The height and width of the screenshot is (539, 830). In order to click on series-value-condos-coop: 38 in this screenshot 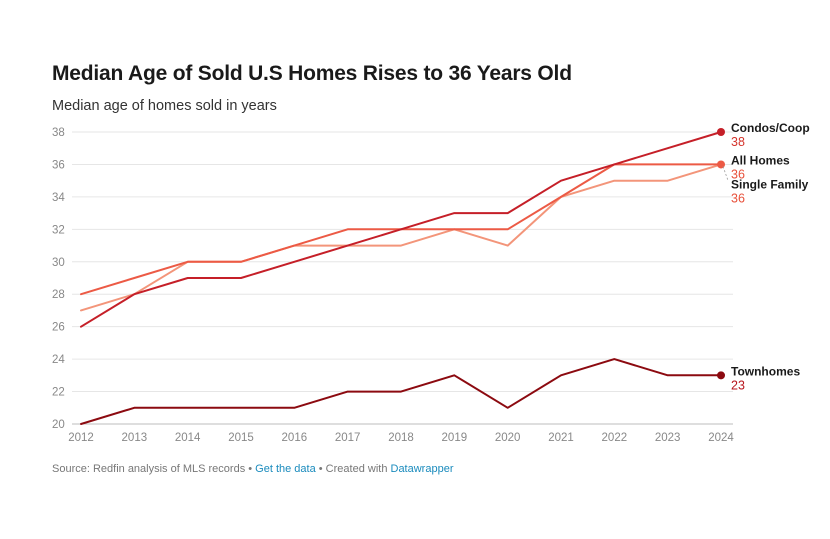, I will do `click(738, 142)`.